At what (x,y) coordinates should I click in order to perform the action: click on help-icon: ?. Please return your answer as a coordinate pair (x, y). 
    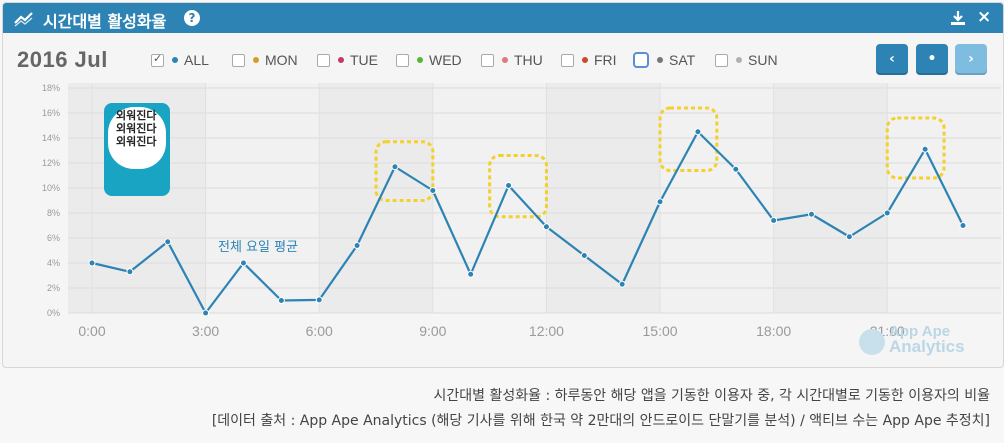
    Looking at the image, I should click on (192, 18).